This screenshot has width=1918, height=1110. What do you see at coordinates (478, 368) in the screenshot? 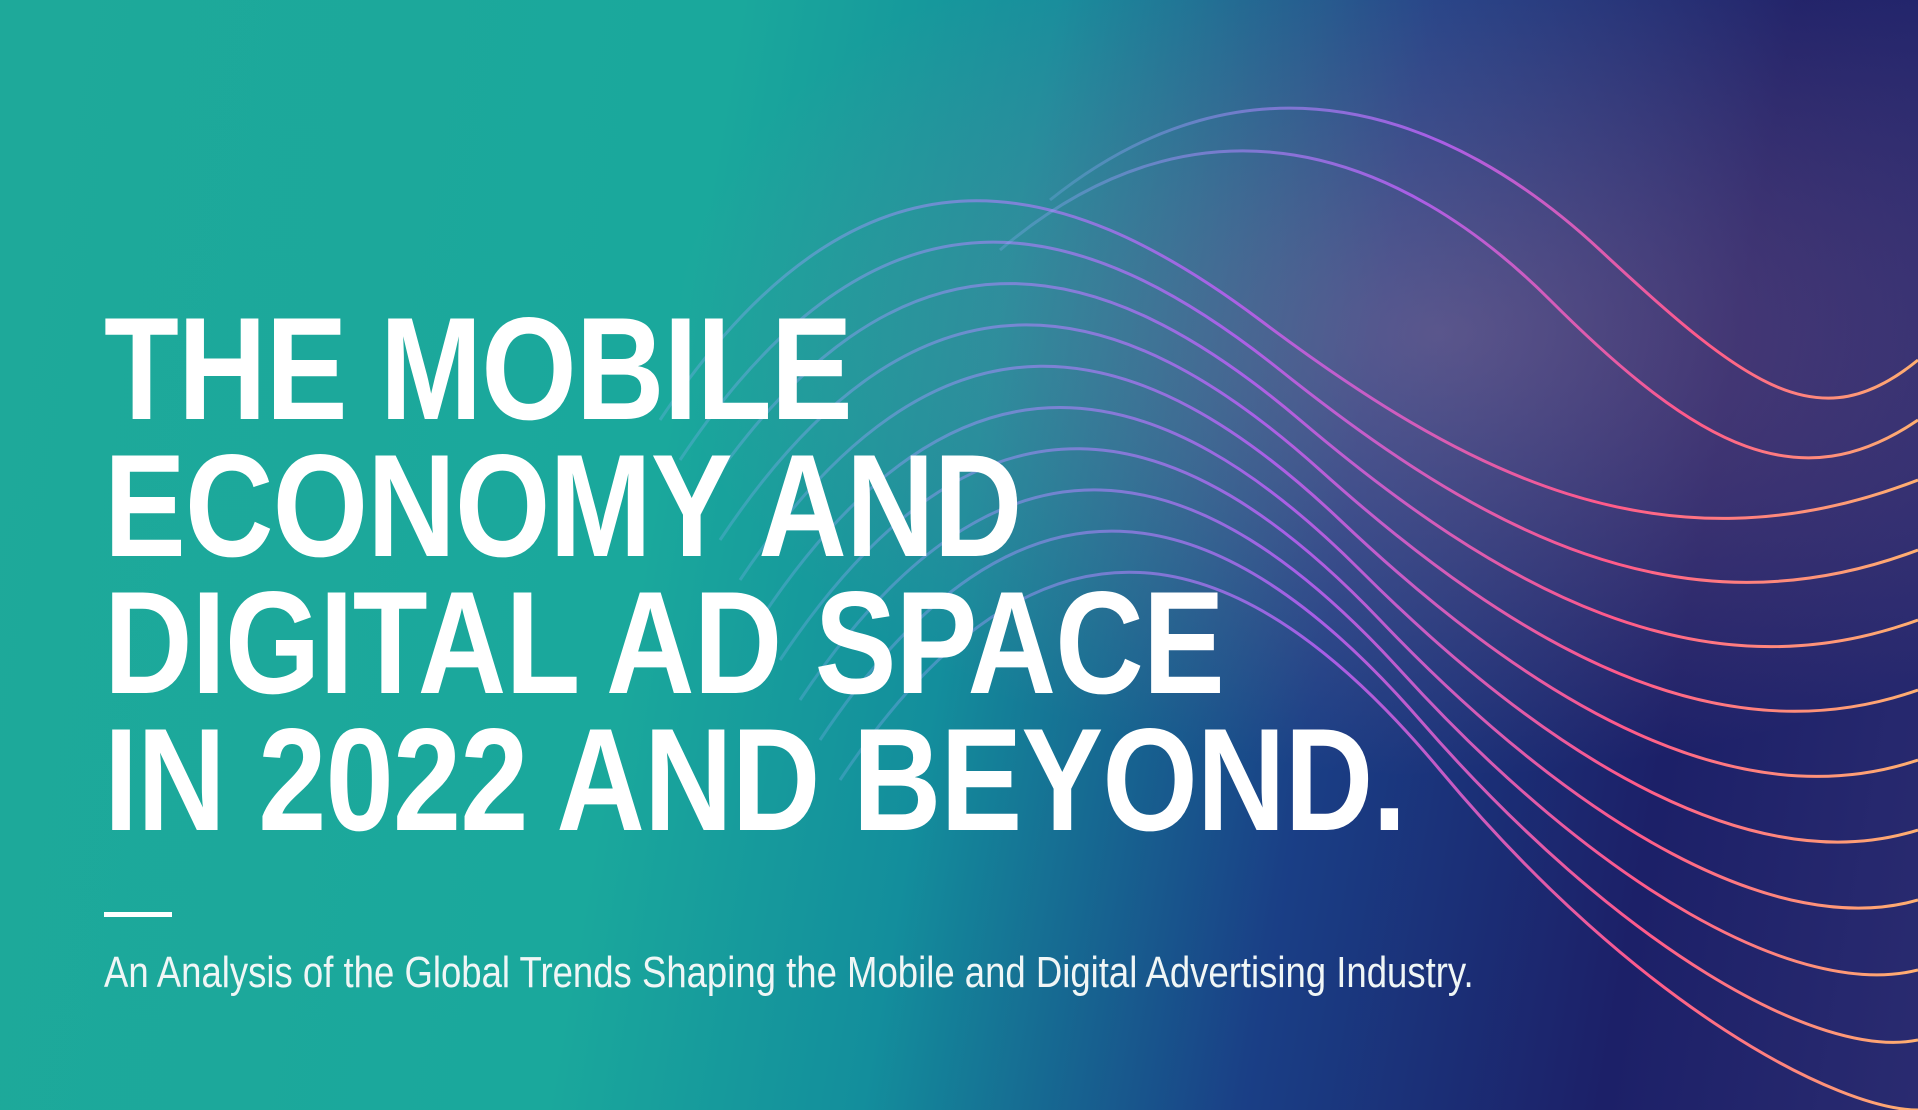
I see `title-line: THE MOBILE` at bounding box center [478, 368].